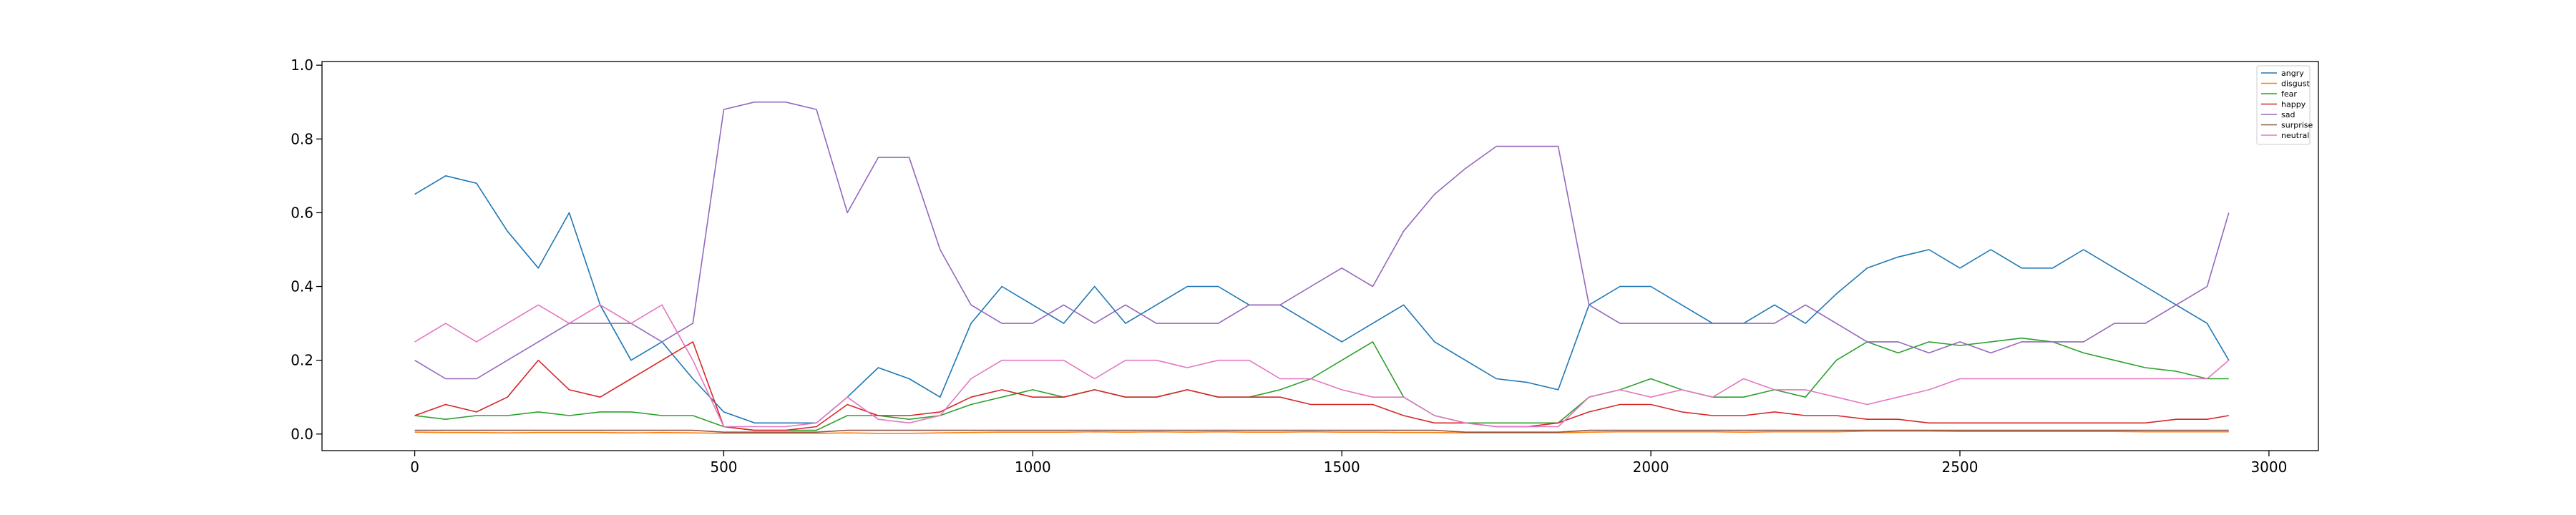 The image size is (2576, 515). I want to click on y-tick-label: 0.0, so click(302, 434).